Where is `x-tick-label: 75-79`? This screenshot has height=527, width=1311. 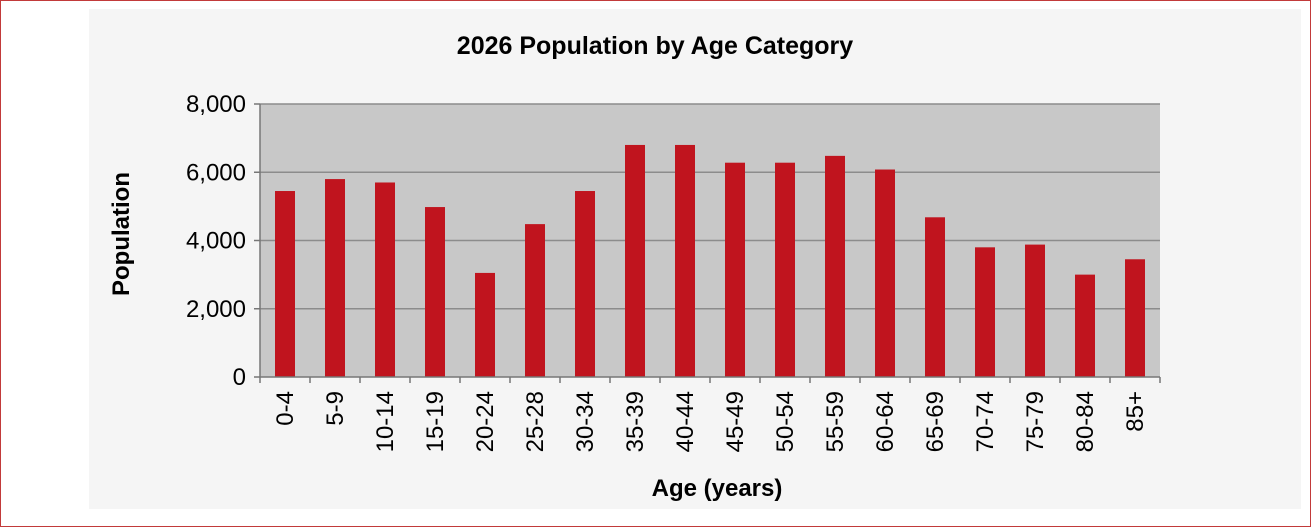 x-tick-label: 75-79 is located at coordinates (1035, 421).